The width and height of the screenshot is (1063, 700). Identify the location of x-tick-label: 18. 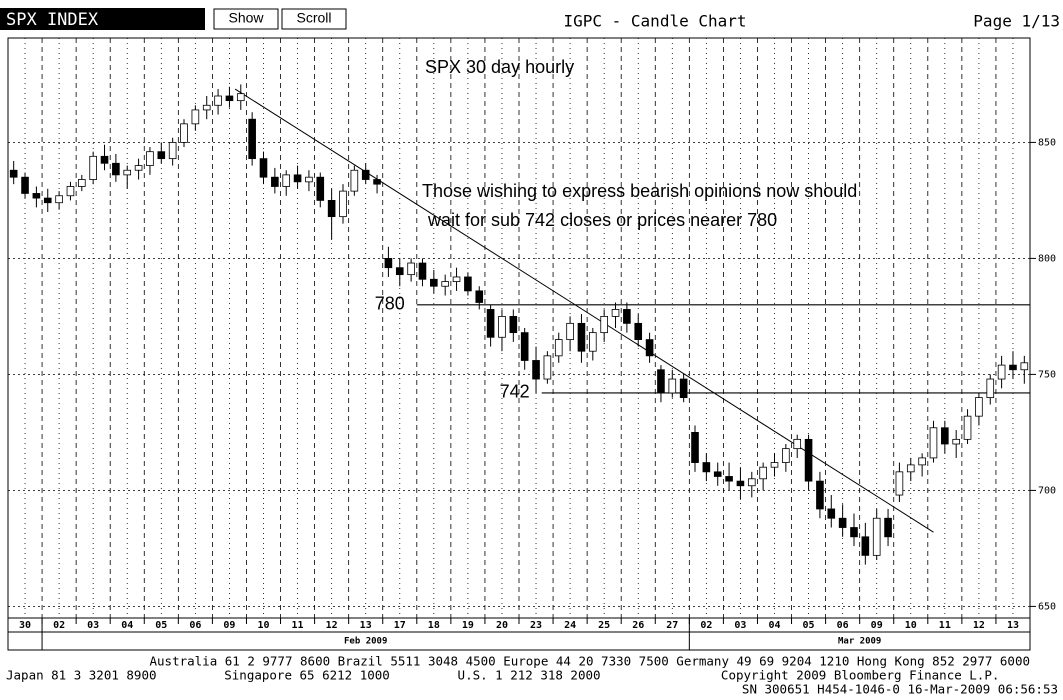
(434, 625).